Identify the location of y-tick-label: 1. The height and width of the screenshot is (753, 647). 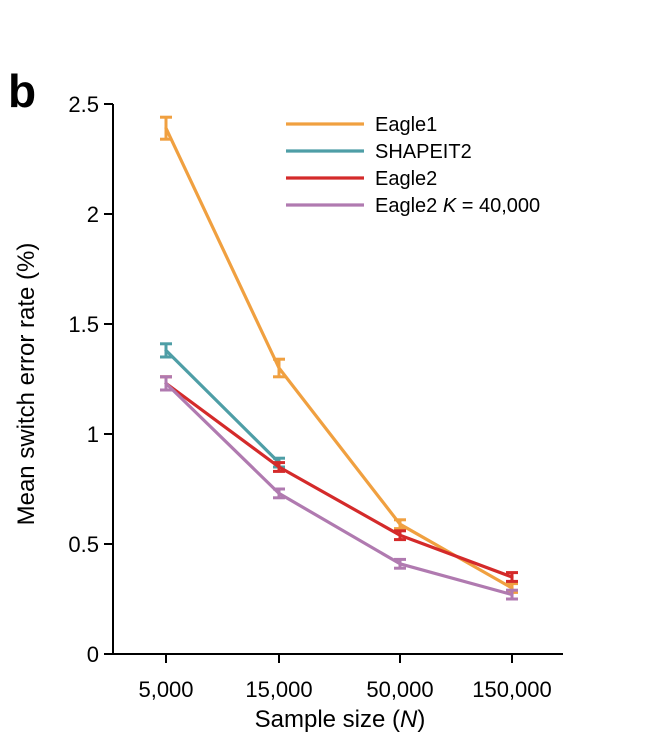
(93, 434).